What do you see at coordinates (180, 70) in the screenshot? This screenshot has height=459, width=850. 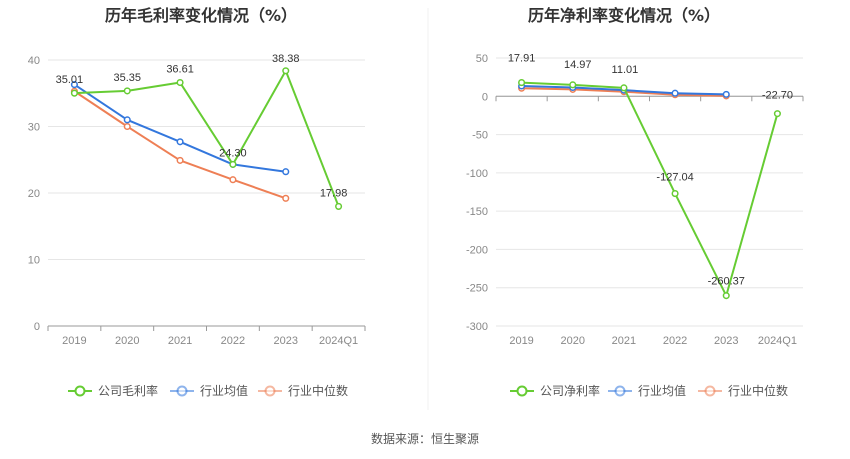 I see `data-label: 36.61` at bounding box center [180, 70].